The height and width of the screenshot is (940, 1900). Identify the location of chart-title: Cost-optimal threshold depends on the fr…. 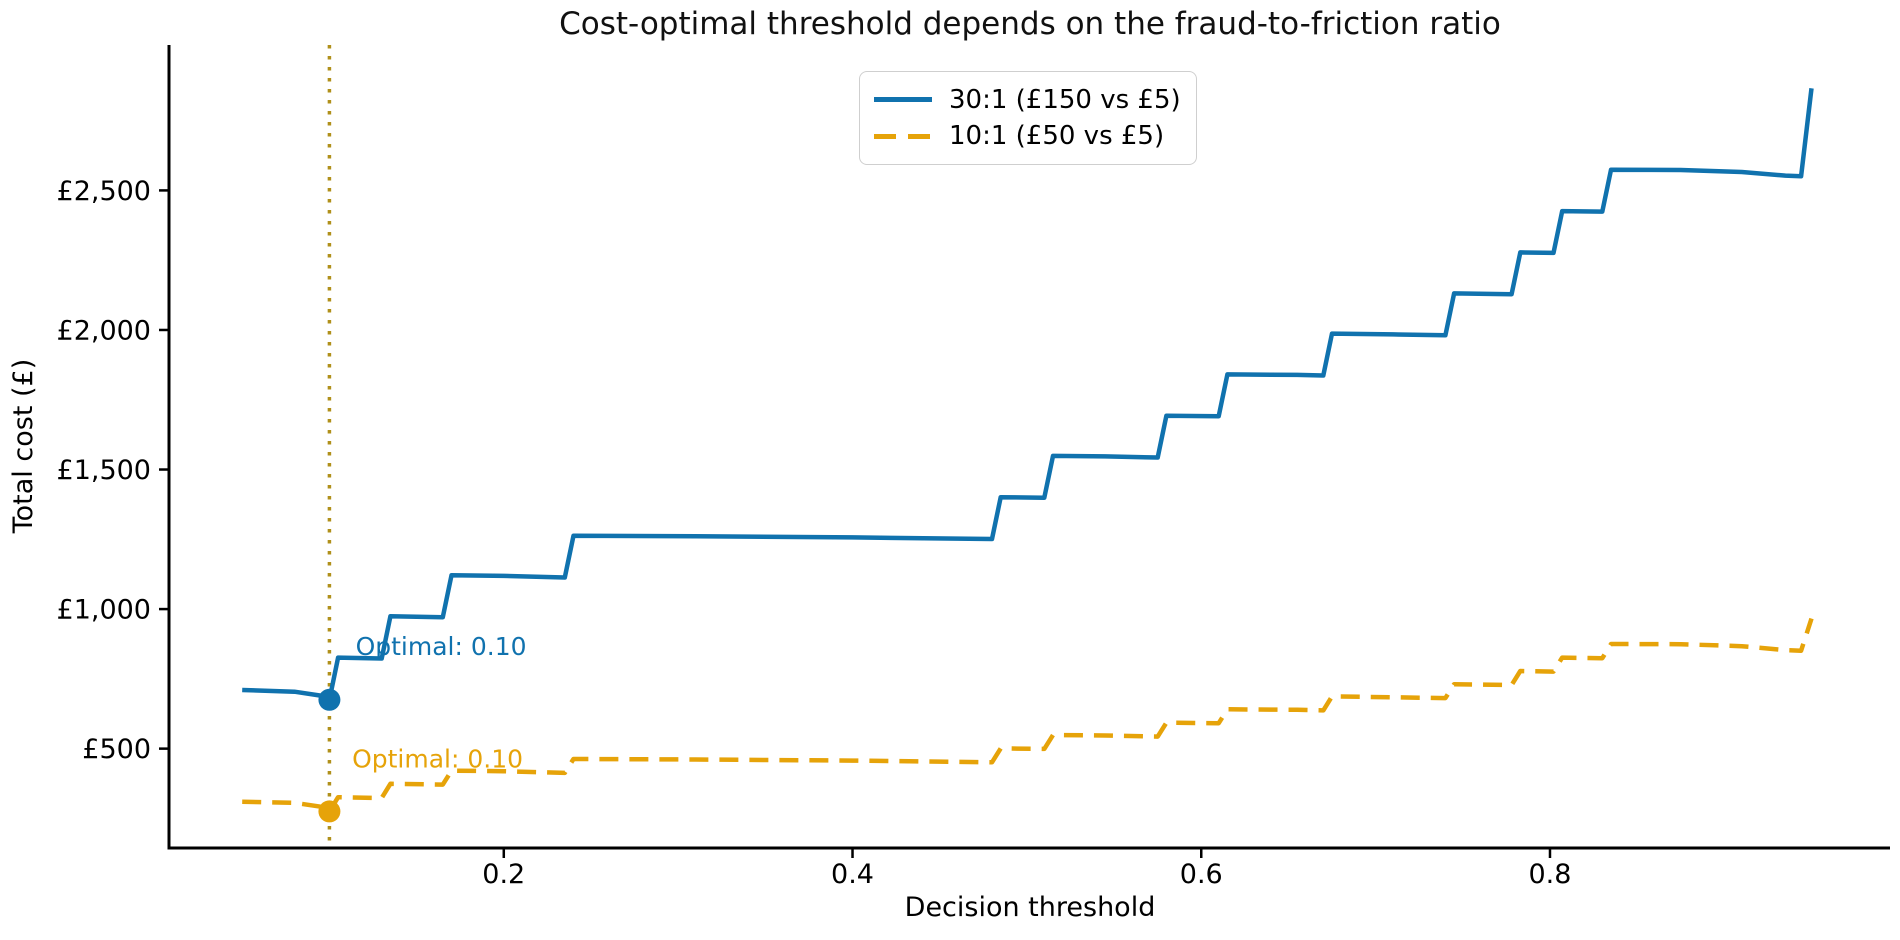
(1030, 24).